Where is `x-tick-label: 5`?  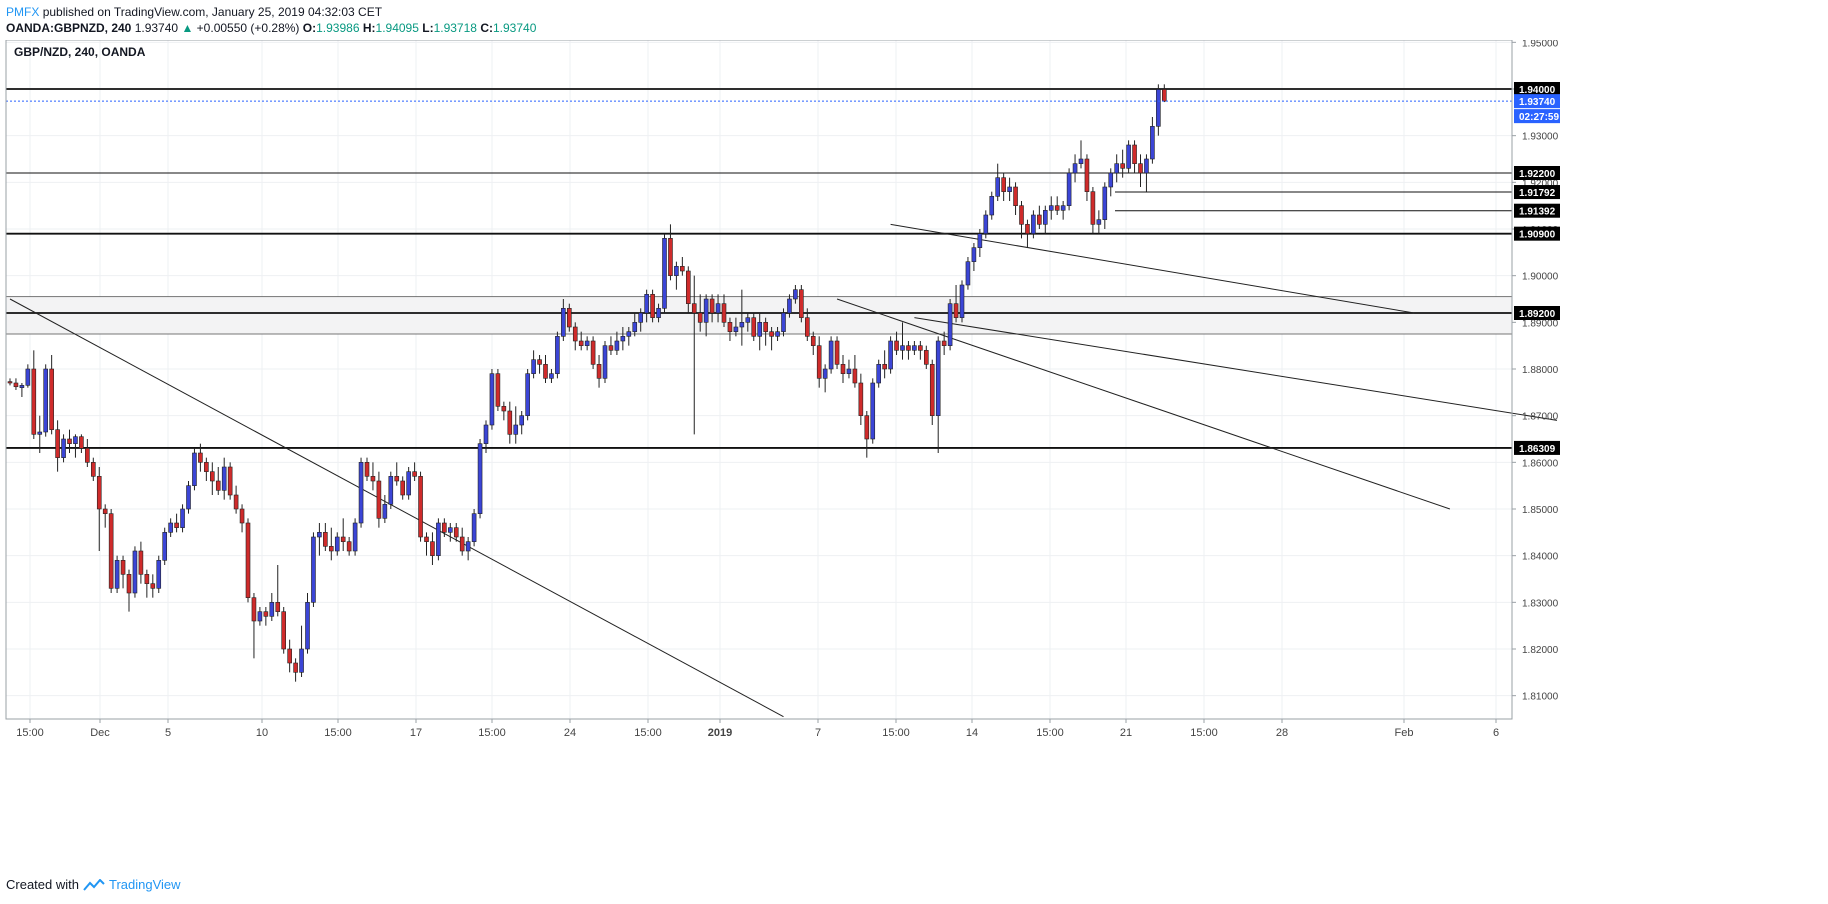
x-tick-label: 5 is located at coordinates (168, 733).